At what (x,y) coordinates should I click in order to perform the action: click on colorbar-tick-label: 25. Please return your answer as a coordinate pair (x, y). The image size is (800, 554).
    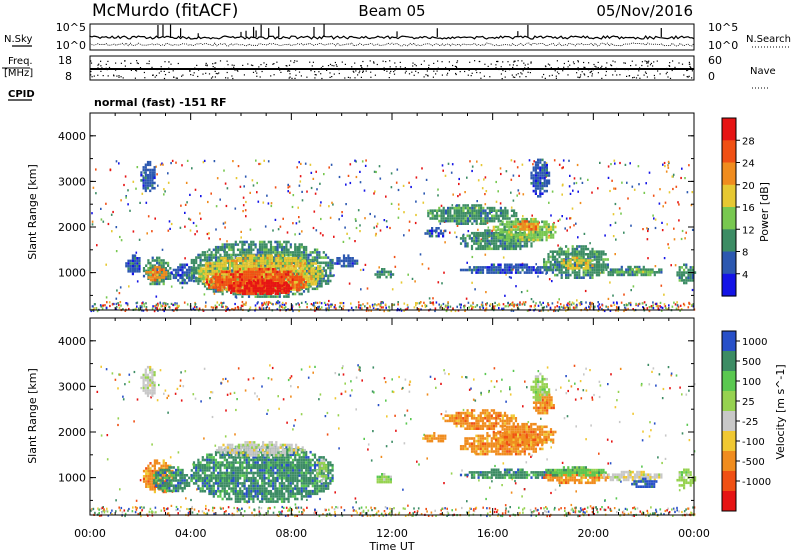
    Looking at the image, I should click on (748, 402).